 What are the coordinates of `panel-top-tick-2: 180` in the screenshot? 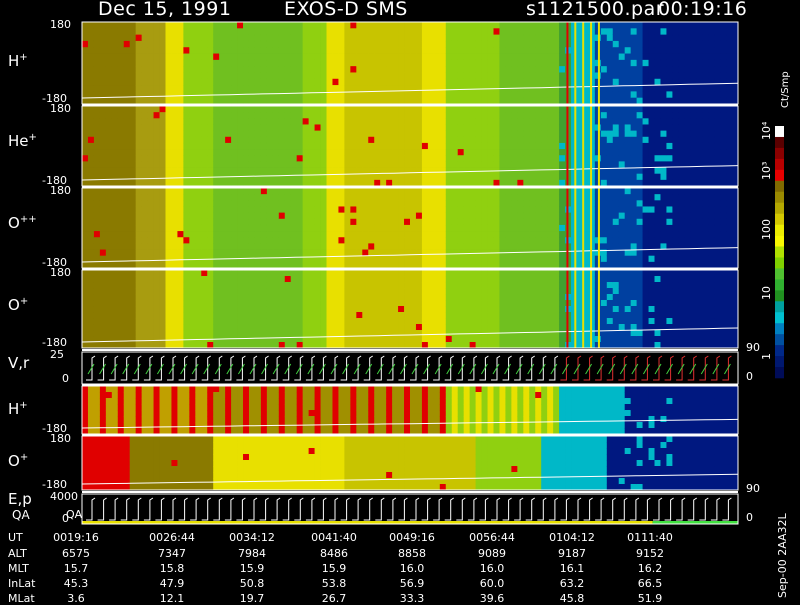 It's located at (60, 190).